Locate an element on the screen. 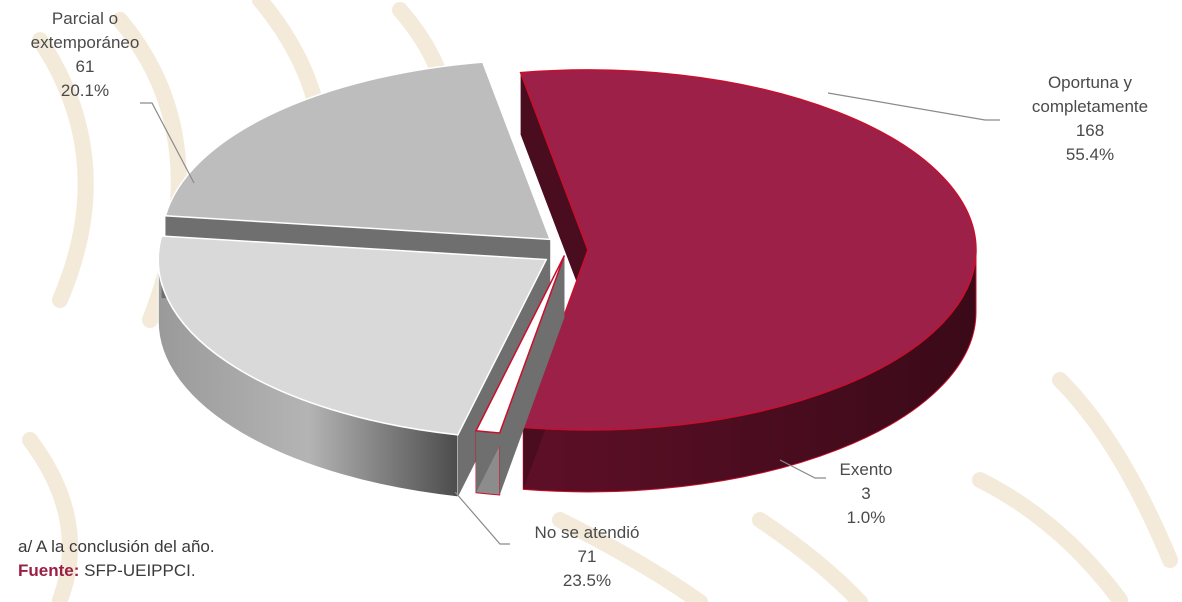 The height and width of the screenshot is (602, 1182). data-label-no-se-atendio: No se atendió 71 23.5% is located at coordinates (587, 556).